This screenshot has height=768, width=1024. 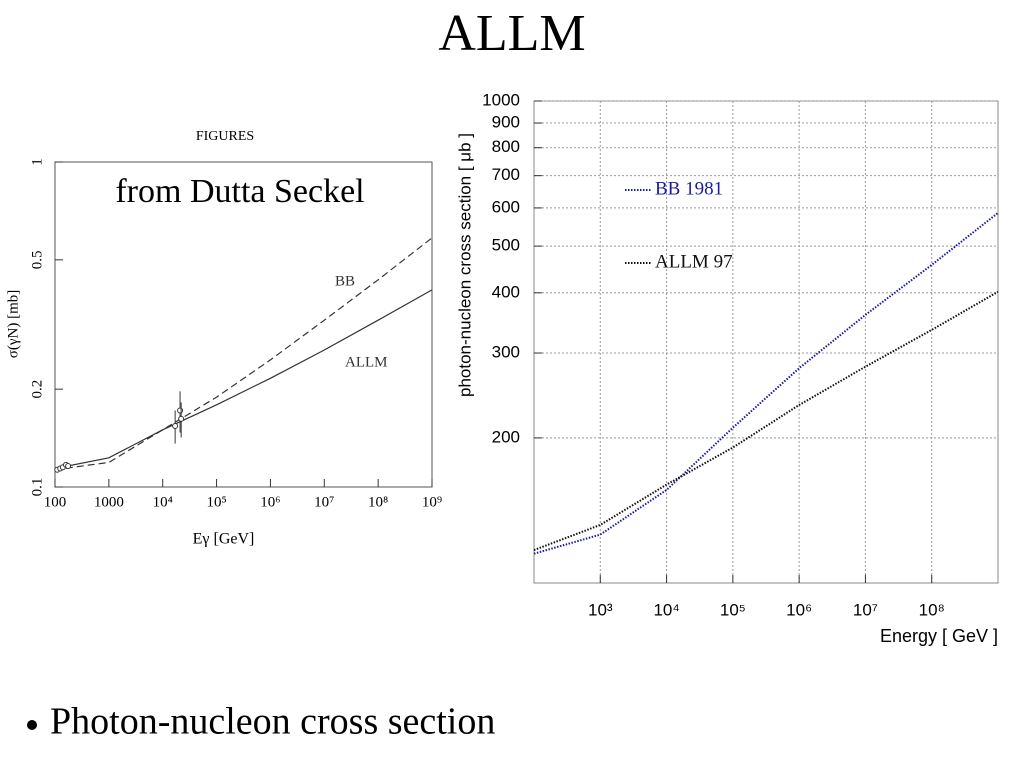 I want to click on y-tick-label: 0.5, so click(x=37, y=259).